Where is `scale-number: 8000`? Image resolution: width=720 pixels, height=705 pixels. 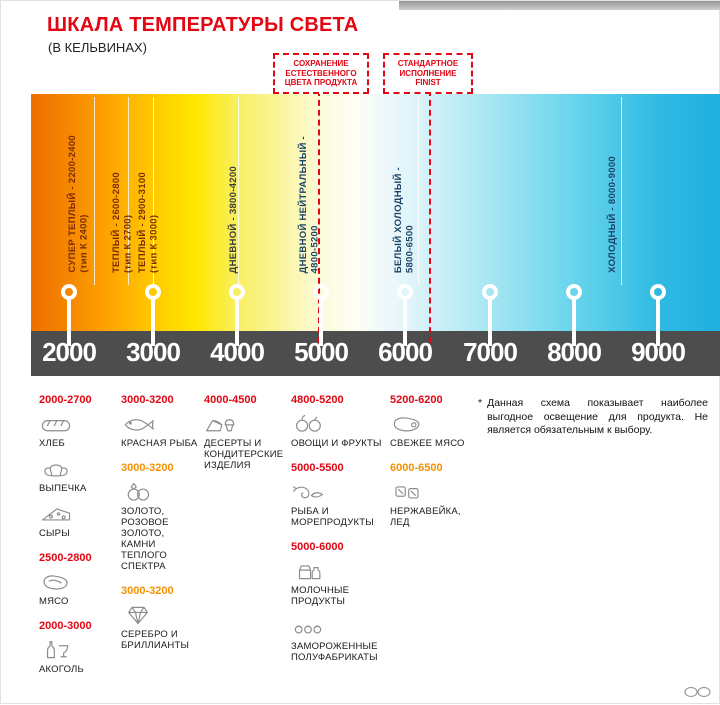
scale-number: 8000 is located at coordinates (574, 352).